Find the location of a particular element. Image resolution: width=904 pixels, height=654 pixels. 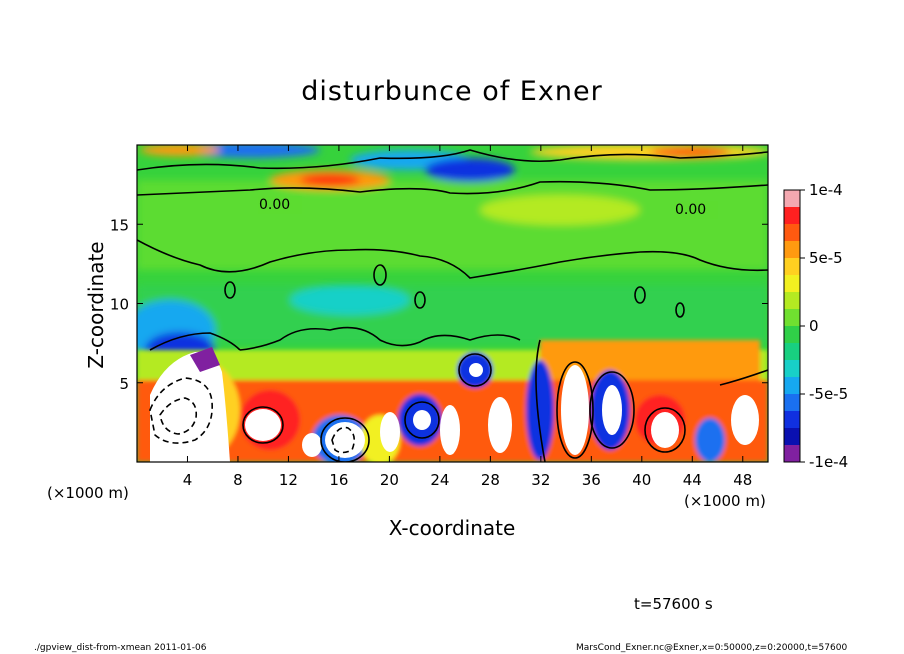

colorbar-tick-label-2: 0 is located at coordinates (814, 326).